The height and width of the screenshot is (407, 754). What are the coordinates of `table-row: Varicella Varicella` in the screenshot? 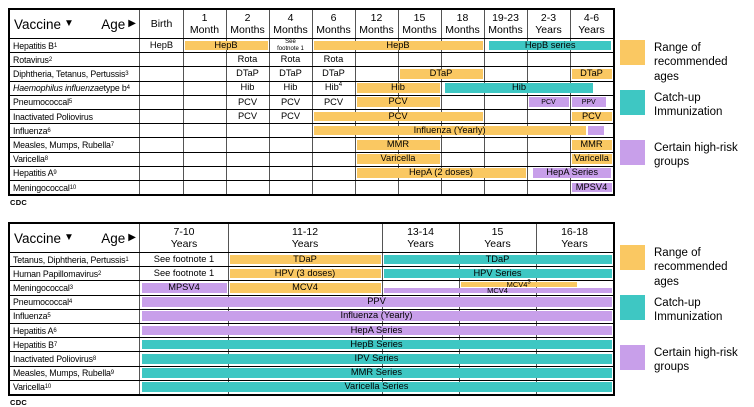 It's located at (376, 159).